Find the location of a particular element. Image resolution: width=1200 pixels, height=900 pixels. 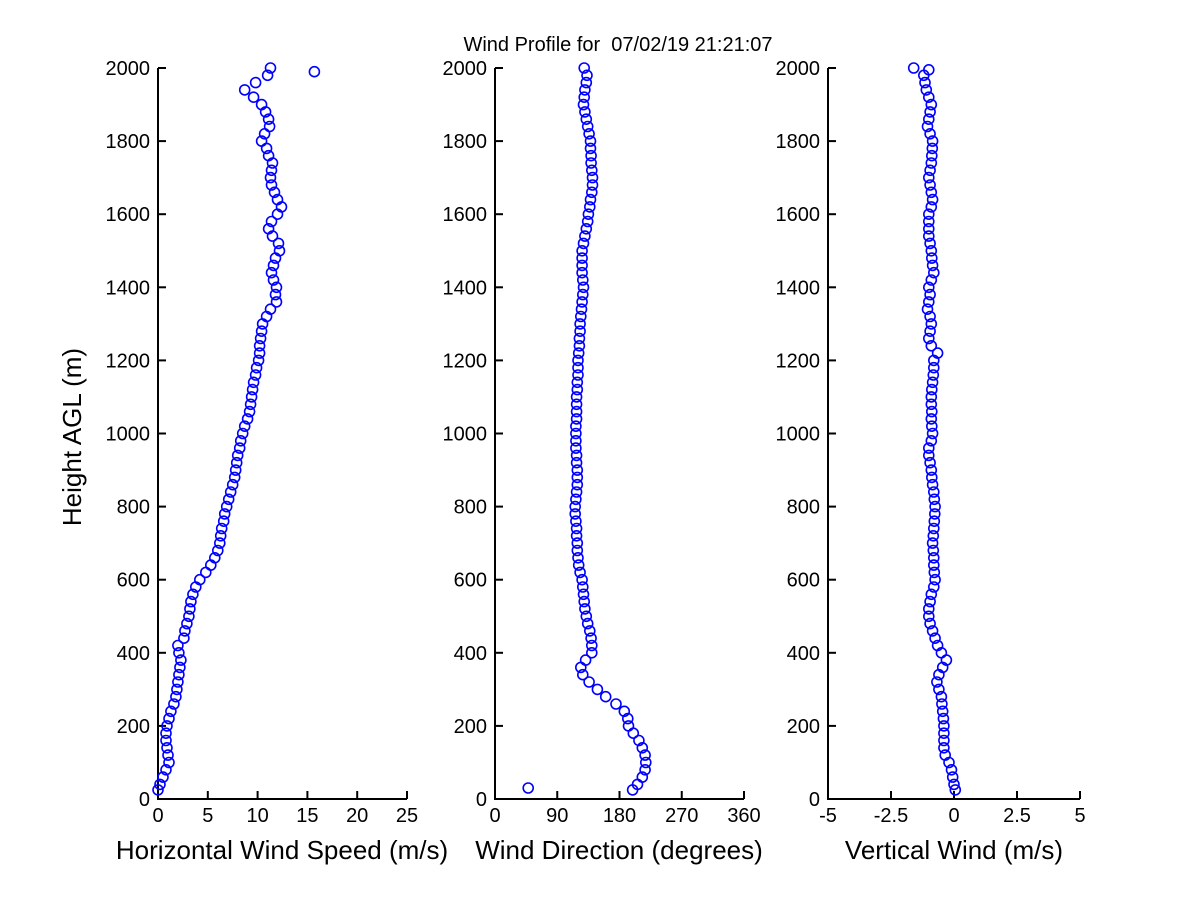

data-points-left is located at coordinates (236, 429).